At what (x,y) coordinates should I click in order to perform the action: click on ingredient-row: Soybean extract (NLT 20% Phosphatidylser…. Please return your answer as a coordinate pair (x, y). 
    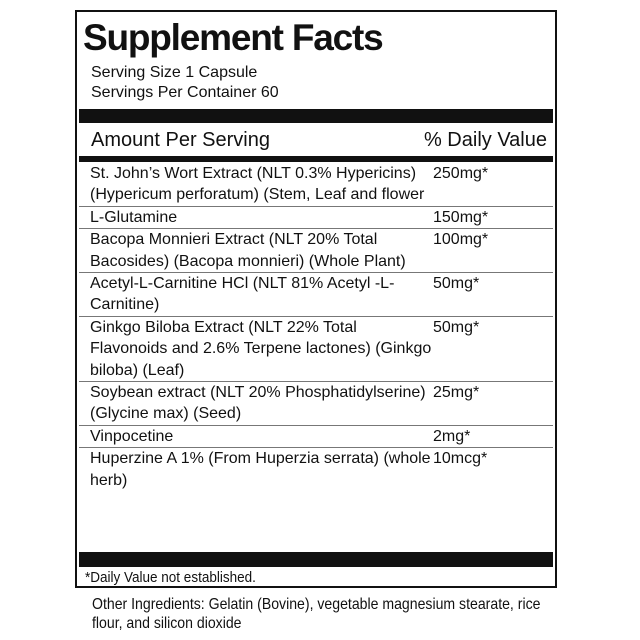
    Looking at the image, I should click on (316, 404).